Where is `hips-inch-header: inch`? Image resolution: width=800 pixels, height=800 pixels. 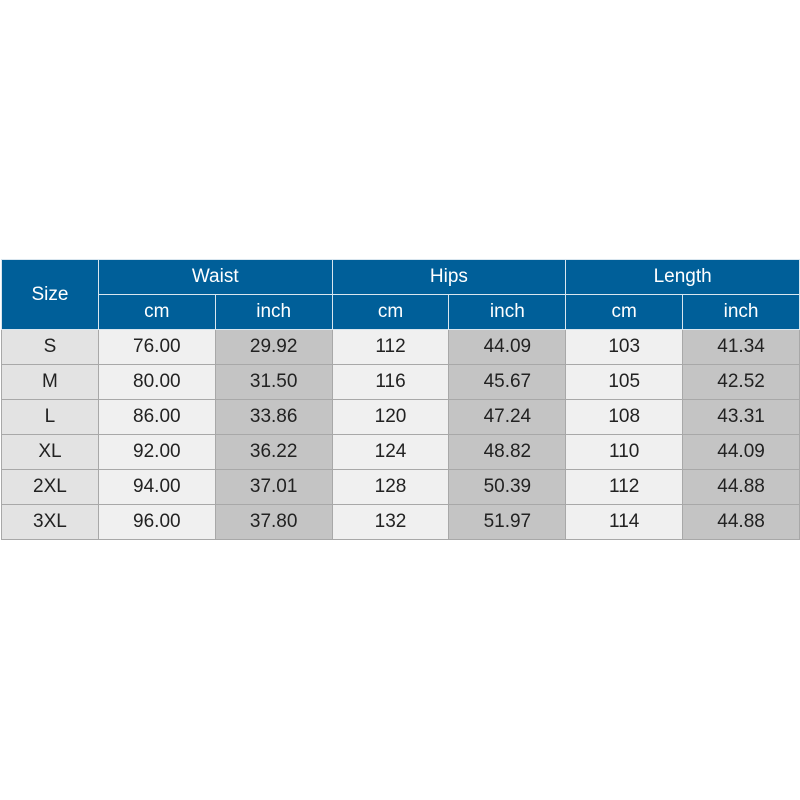
hips-inch-header: inch is located at coordinates (507, 312).